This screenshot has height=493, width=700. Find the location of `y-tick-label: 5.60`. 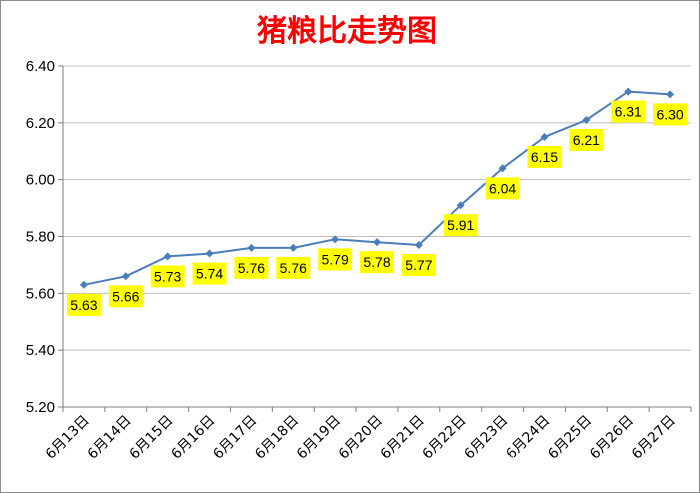

y-tick-label: 5.60 is located at coordinates (40, 293).